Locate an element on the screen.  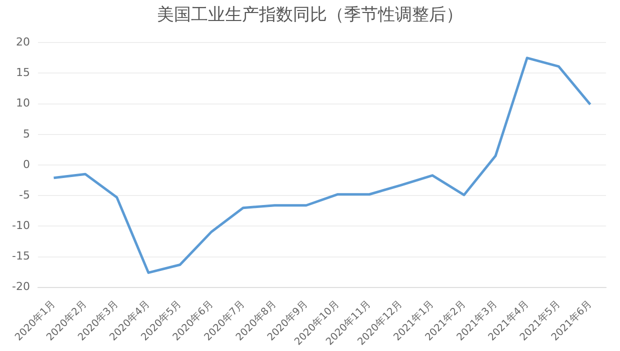
y-tick-label: 20 is located at coordinates (23, 41).